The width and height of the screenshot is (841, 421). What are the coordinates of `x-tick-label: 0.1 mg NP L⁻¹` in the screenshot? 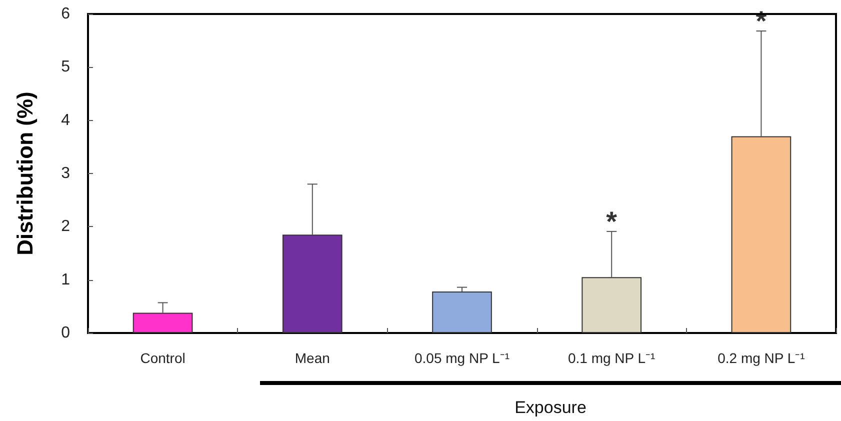 It's located at (612, 358).